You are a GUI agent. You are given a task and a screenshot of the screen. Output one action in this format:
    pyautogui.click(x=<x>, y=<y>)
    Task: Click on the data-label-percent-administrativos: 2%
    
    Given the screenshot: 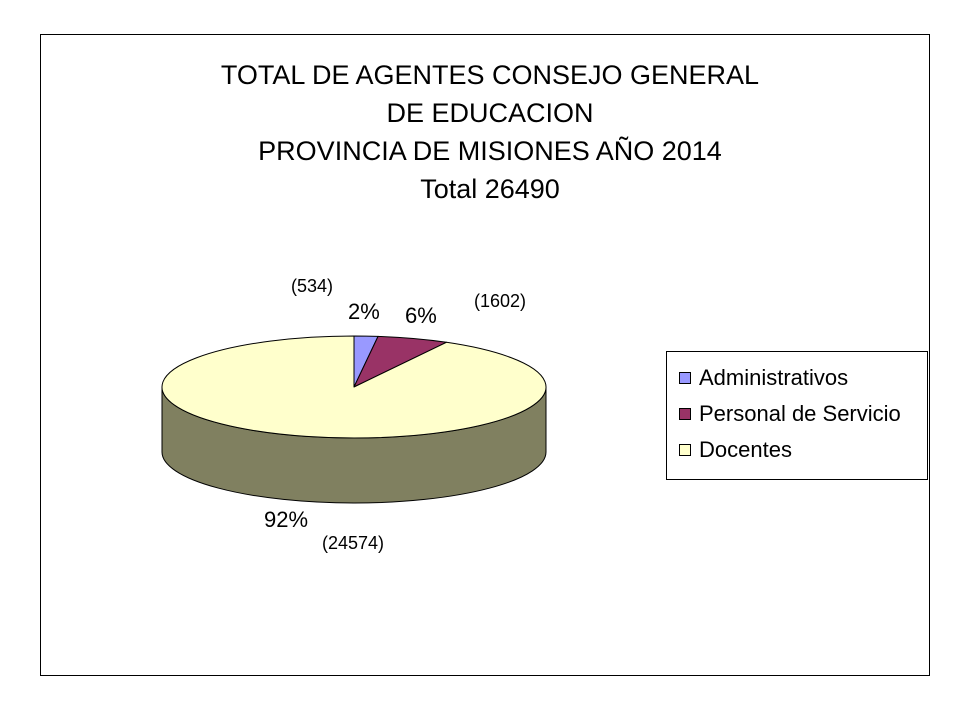 What is the action you would take?
    pyautogui.click(x=364, y=311)
    